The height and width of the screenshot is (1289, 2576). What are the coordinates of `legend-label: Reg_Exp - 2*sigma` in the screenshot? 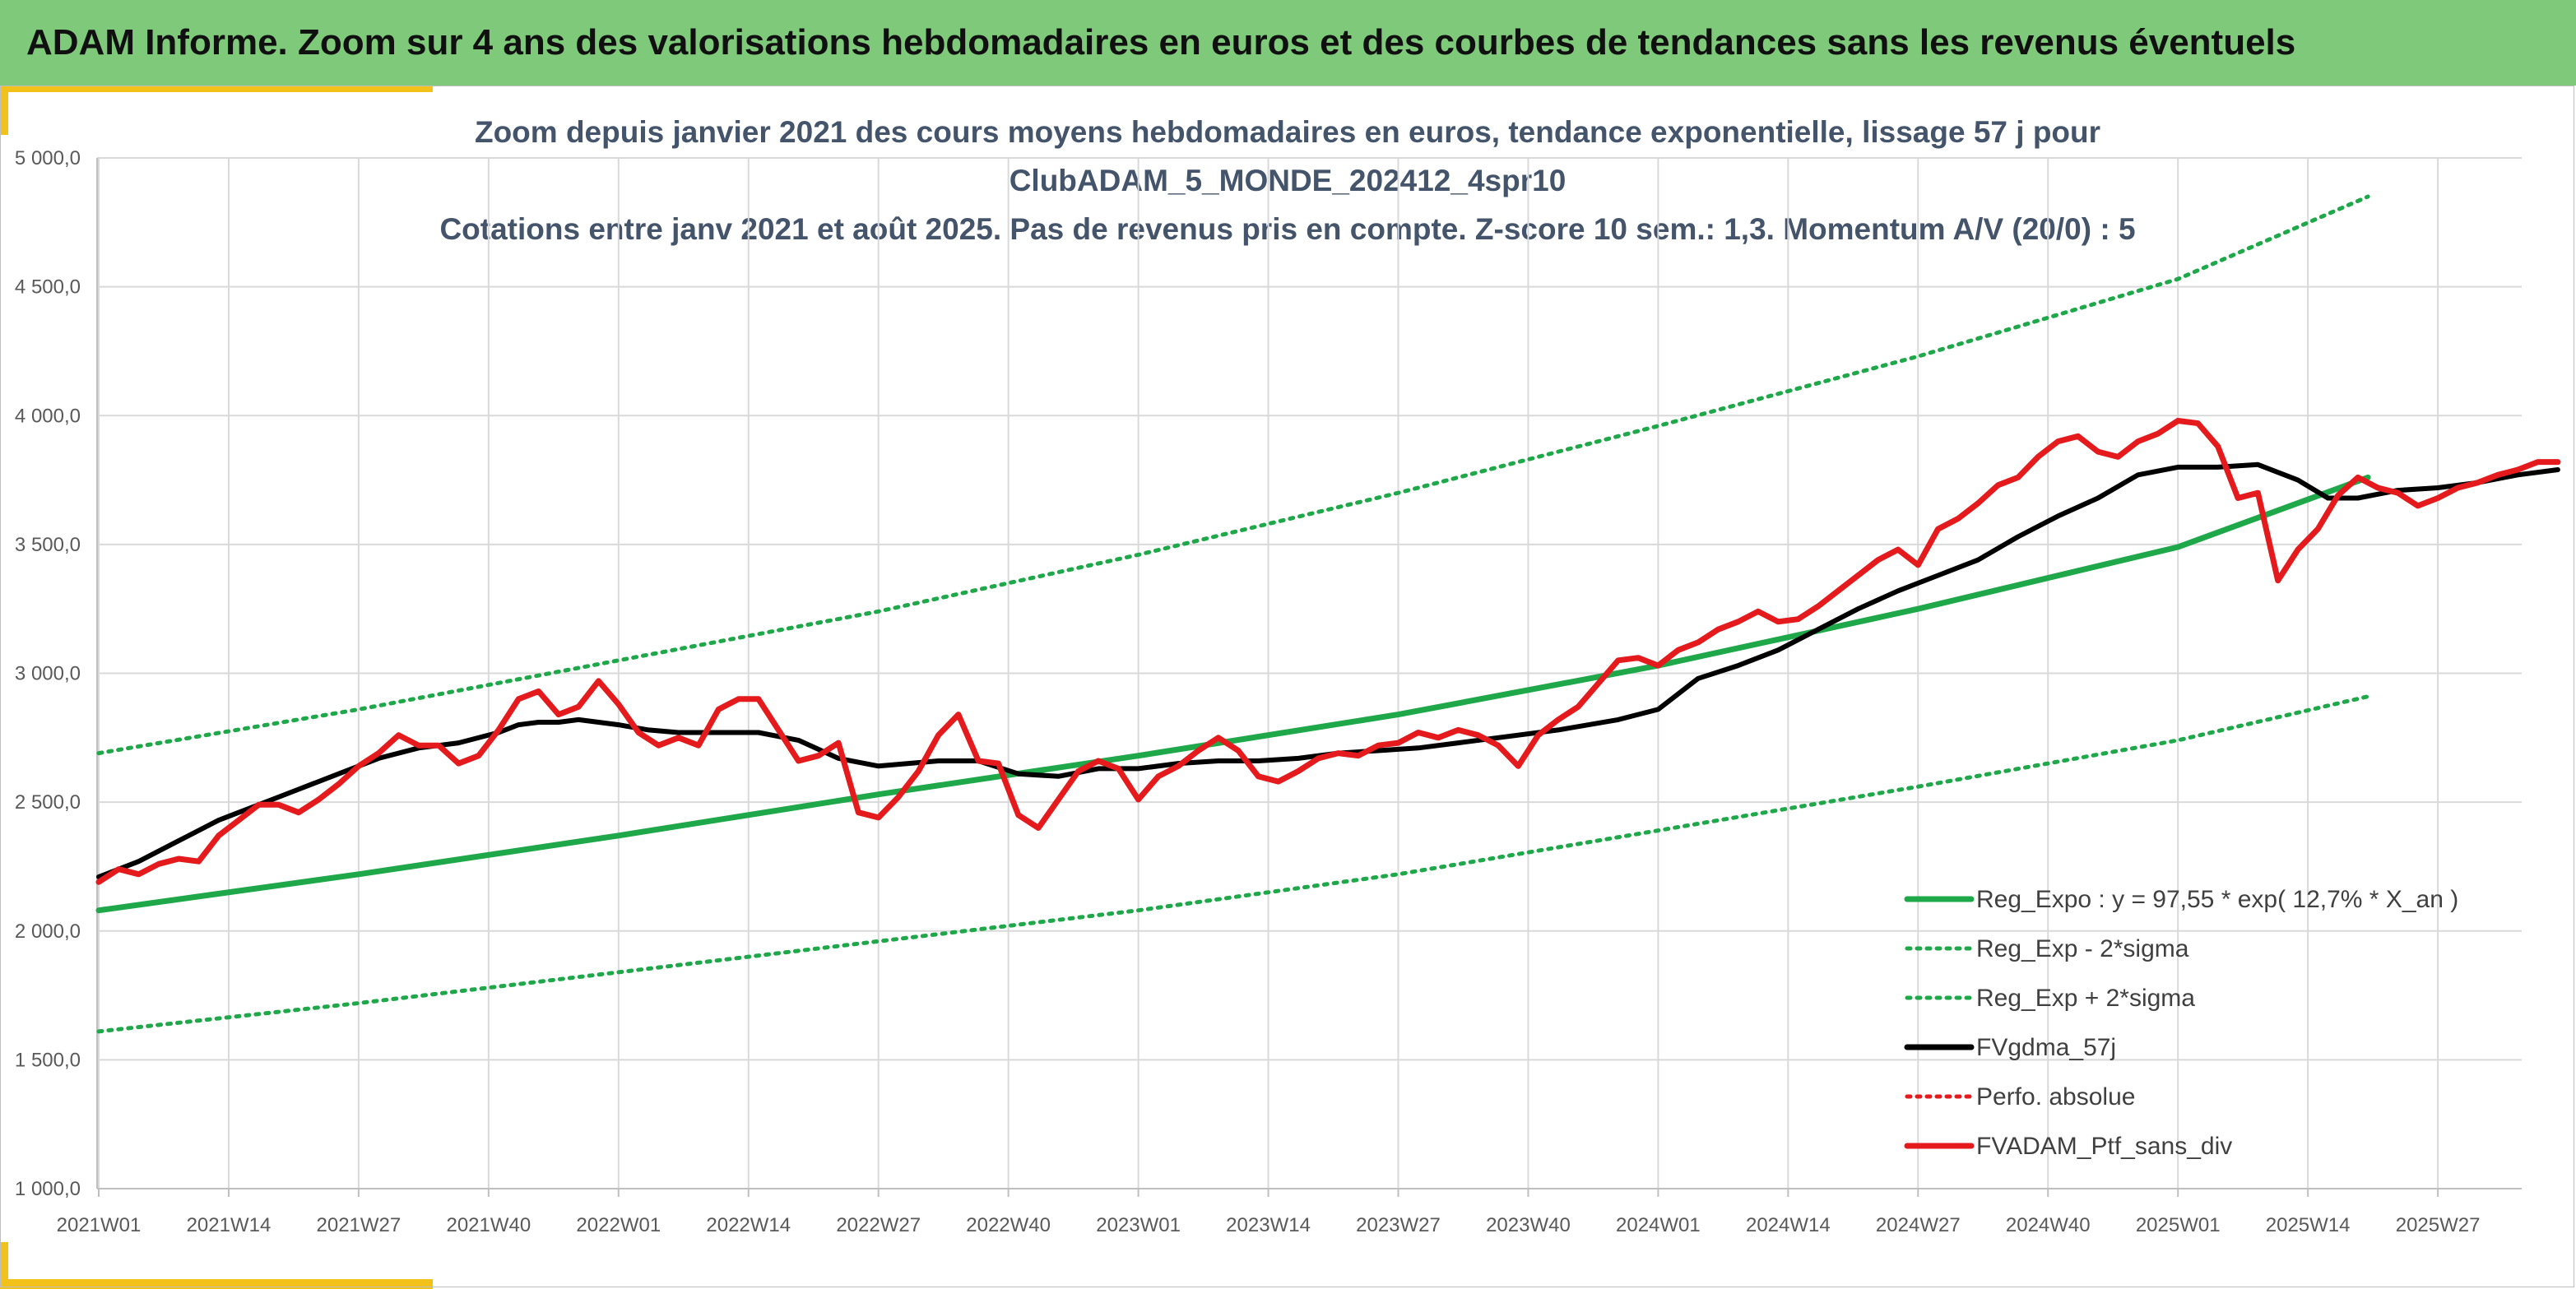 It's located at (2082, 948).